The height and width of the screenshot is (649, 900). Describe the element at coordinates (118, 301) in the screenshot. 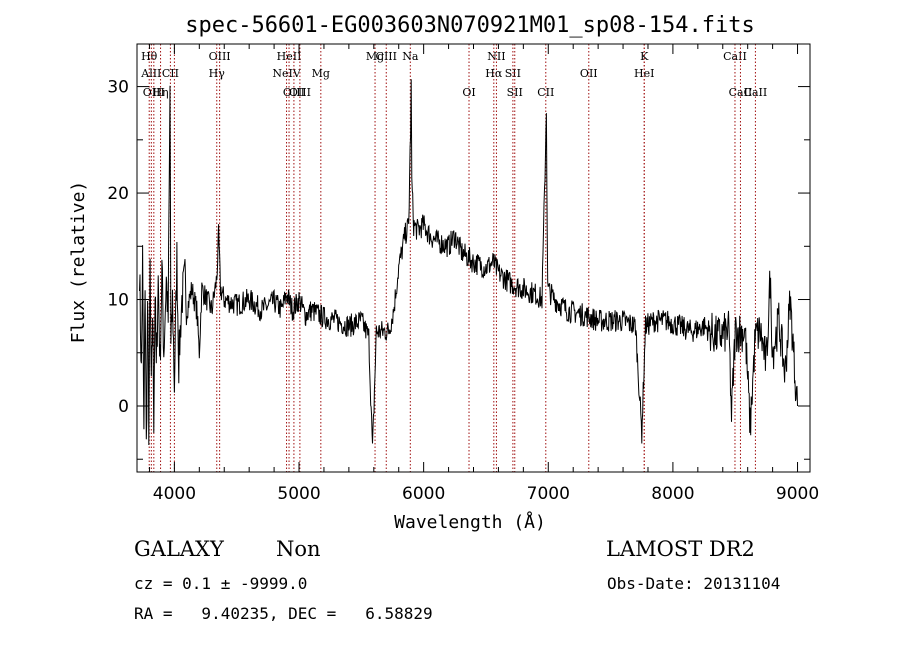

I see `y-tick-label: 10` at that location.